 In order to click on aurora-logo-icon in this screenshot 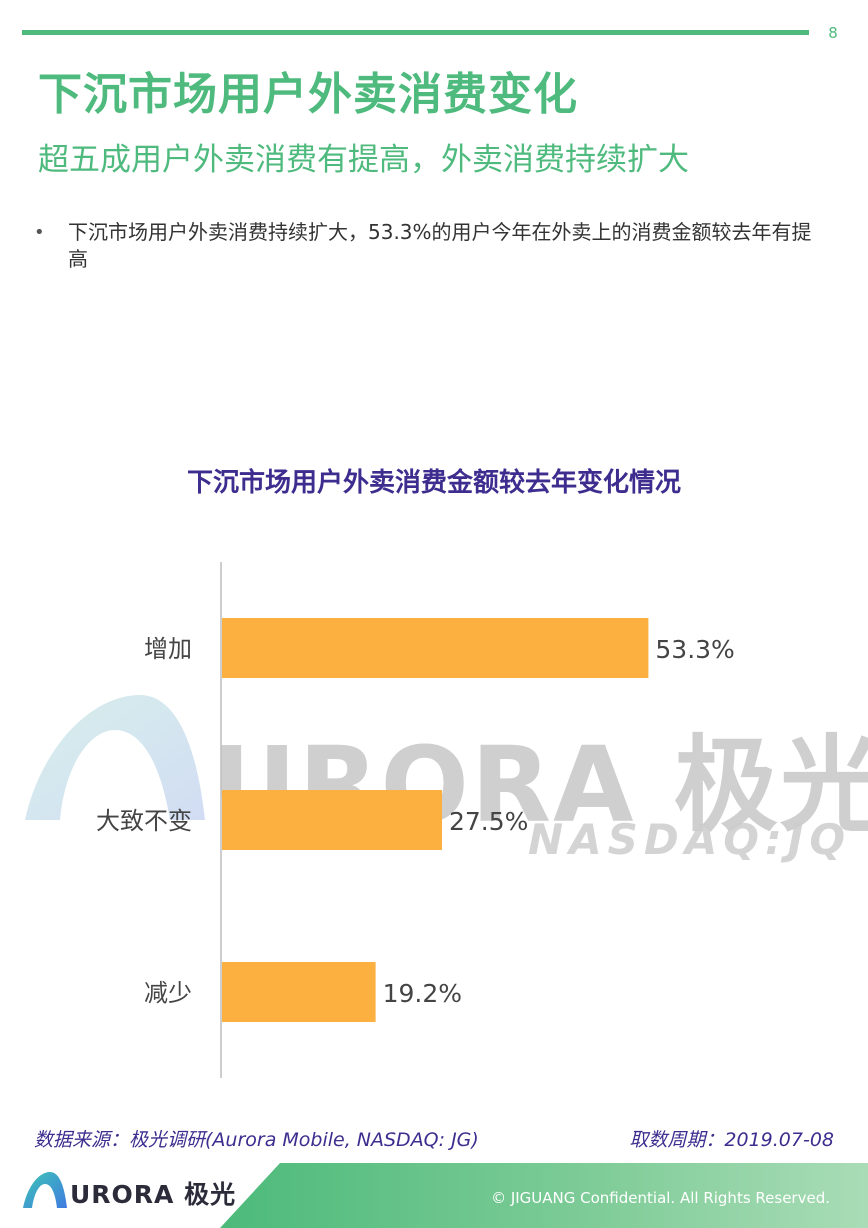, I will do `click(45, 1190)`.